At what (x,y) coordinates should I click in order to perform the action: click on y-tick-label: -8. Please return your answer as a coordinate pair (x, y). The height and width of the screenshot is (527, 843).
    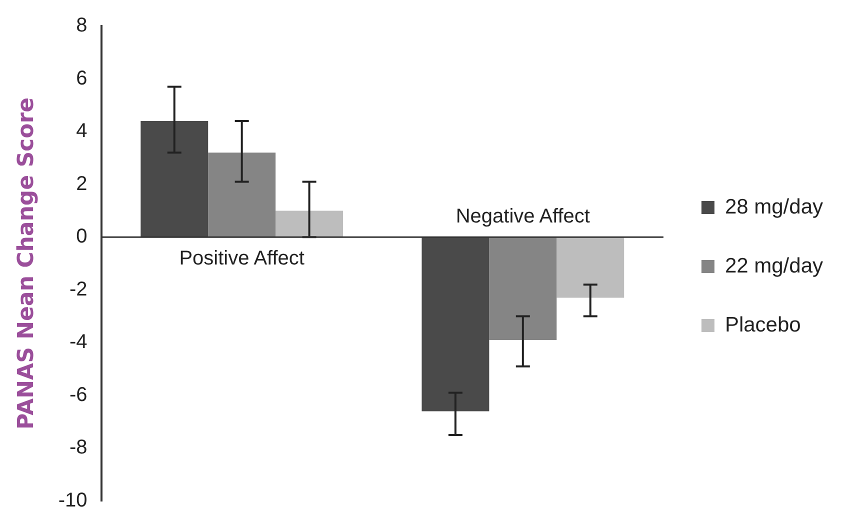
    Looking at the image, I should click on (79, 447).